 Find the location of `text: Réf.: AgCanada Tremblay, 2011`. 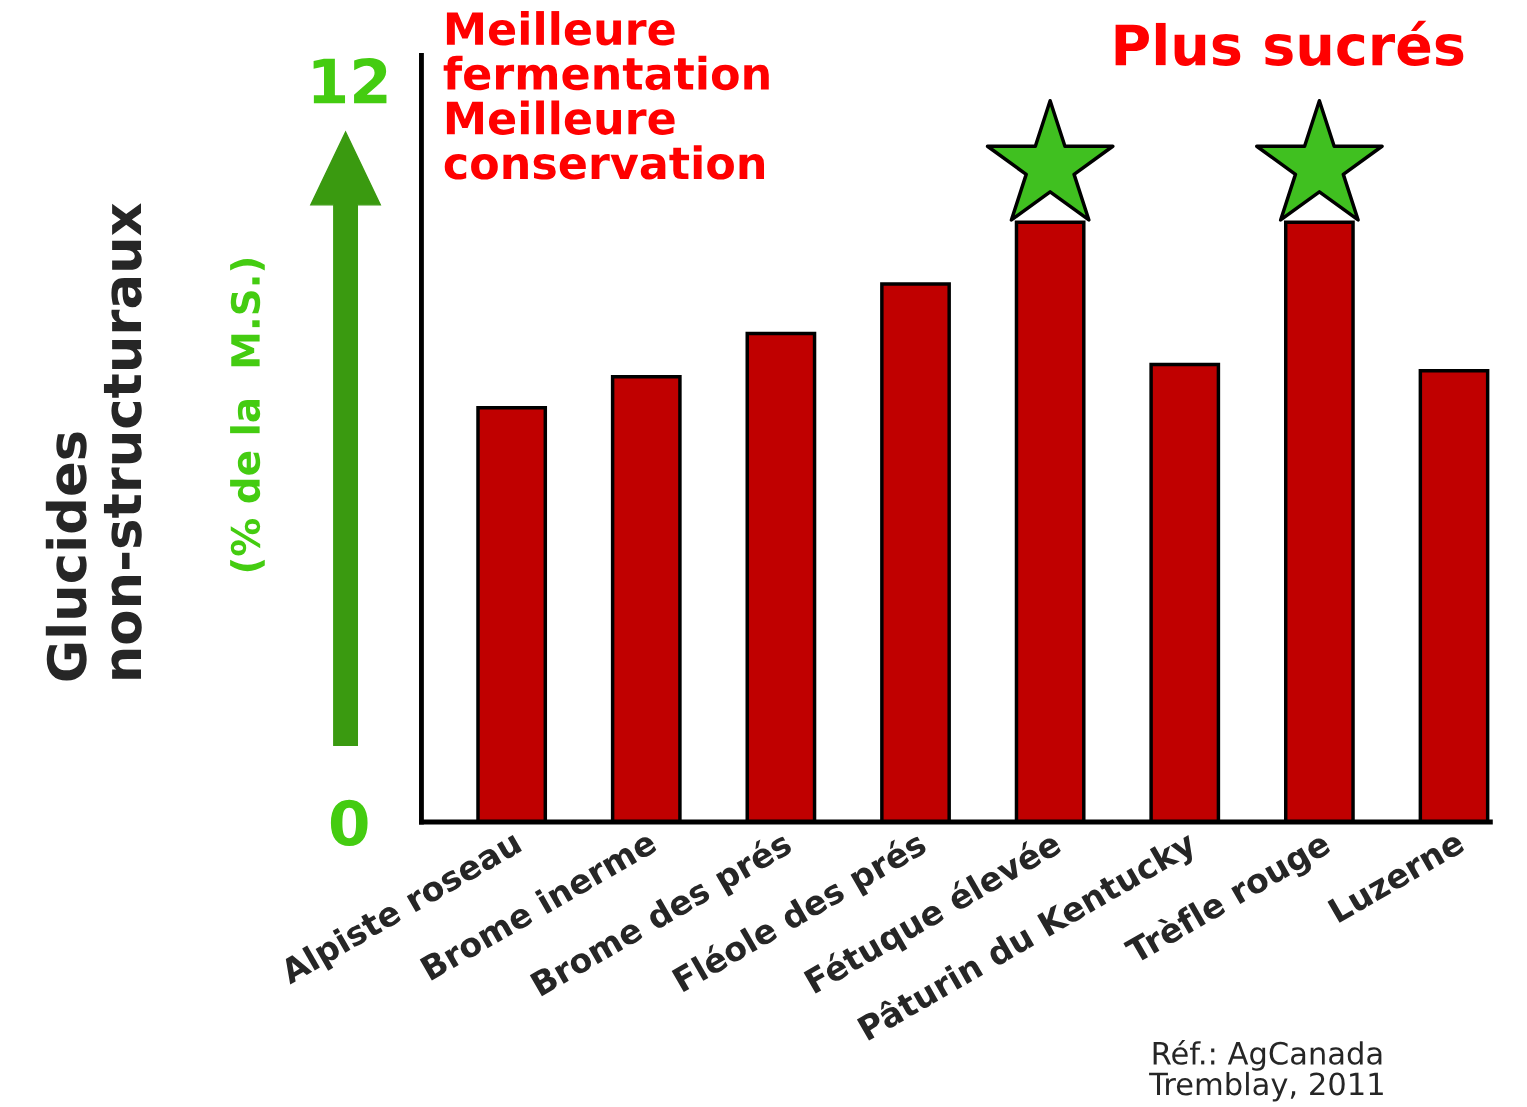

text: Réf.: AgCanada Tremblay, 2011 is located at coordinates (1266, 1070).